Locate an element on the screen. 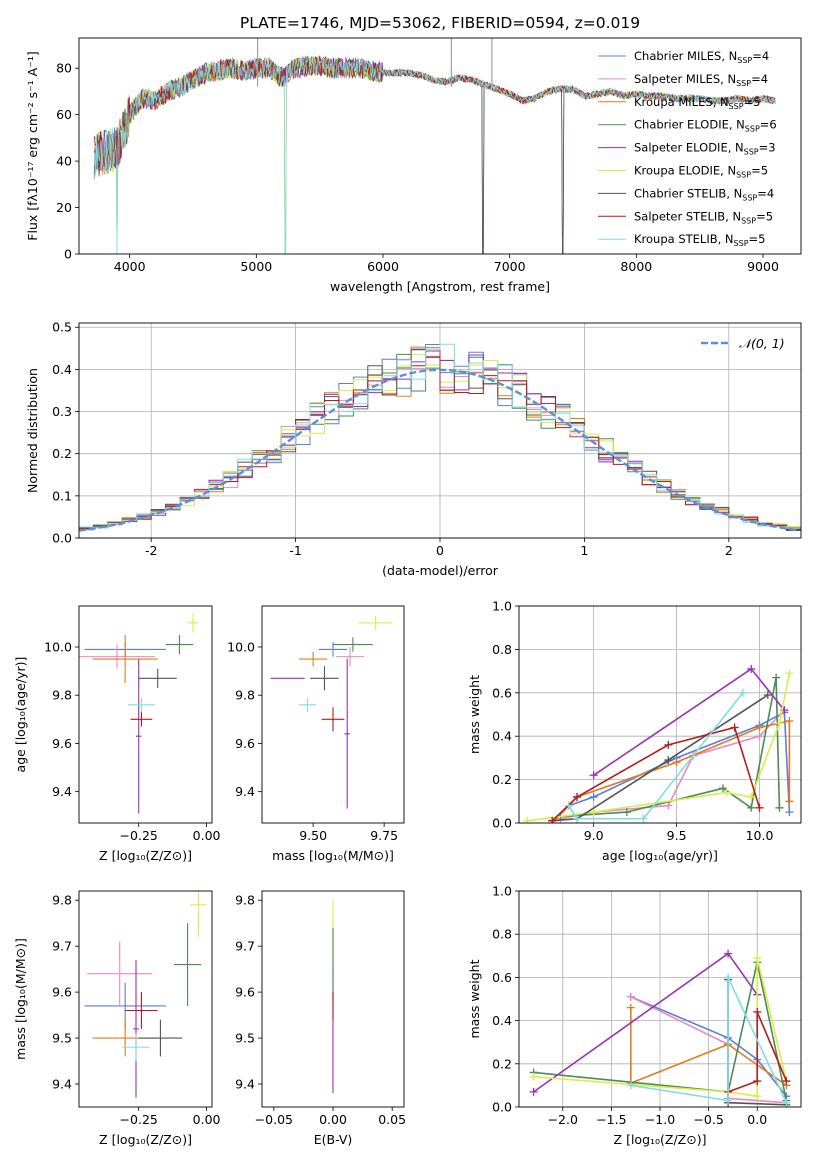 The width and height of the screenshot is (819, 1170). legend-name: Chabrier ELODIE, N is located at coordinates (689, 125).